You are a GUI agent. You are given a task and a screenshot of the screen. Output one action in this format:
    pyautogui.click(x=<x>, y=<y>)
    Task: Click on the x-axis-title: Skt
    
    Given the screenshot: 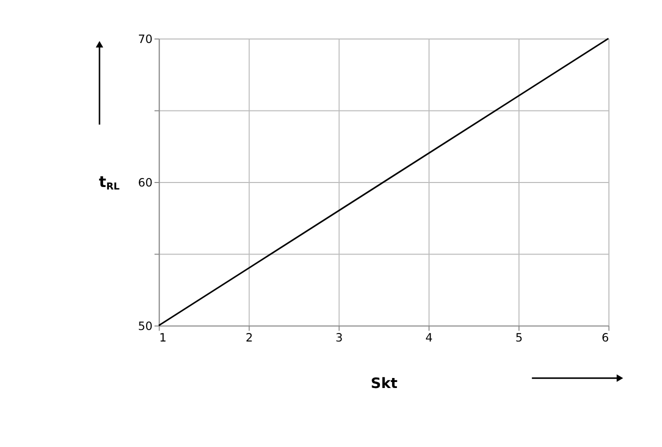 What is the action you would take?
    pyautogui.click(x=384, y=384)
    